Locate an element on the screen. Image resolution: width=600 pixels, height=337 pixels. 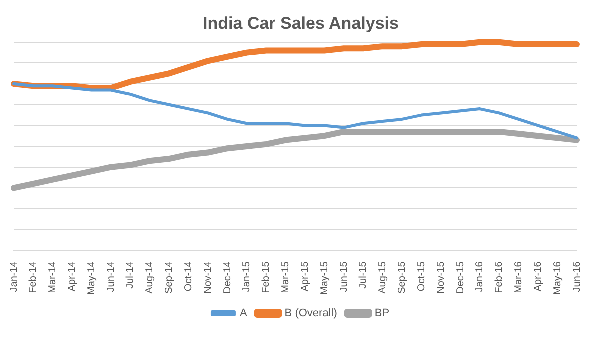
x-tick-label: Sep-14 is located at coordinates (170, 277).